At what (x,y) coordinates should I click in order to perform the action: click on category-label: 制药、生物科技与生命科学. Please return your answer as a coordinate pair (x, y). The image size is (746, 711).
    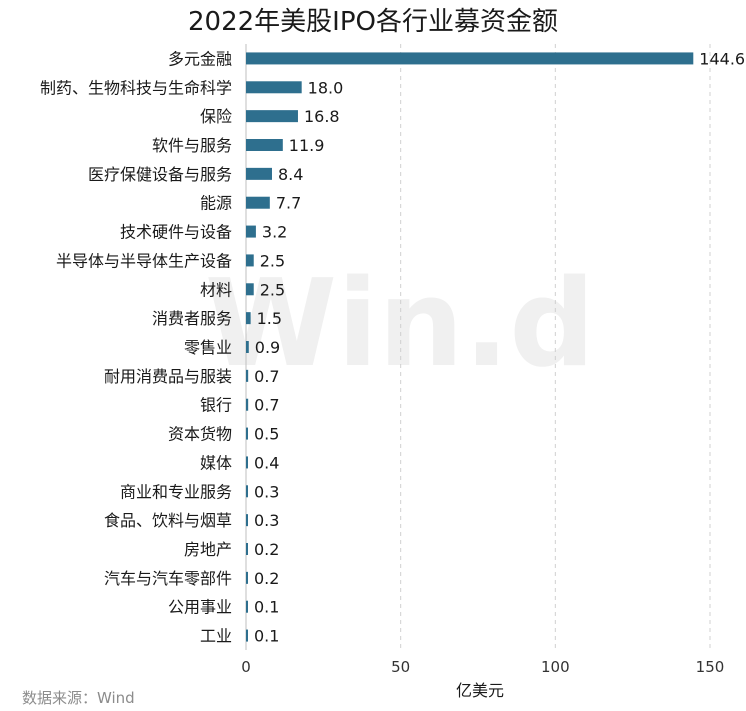
    Looking at the image, I should click on (136, 87).